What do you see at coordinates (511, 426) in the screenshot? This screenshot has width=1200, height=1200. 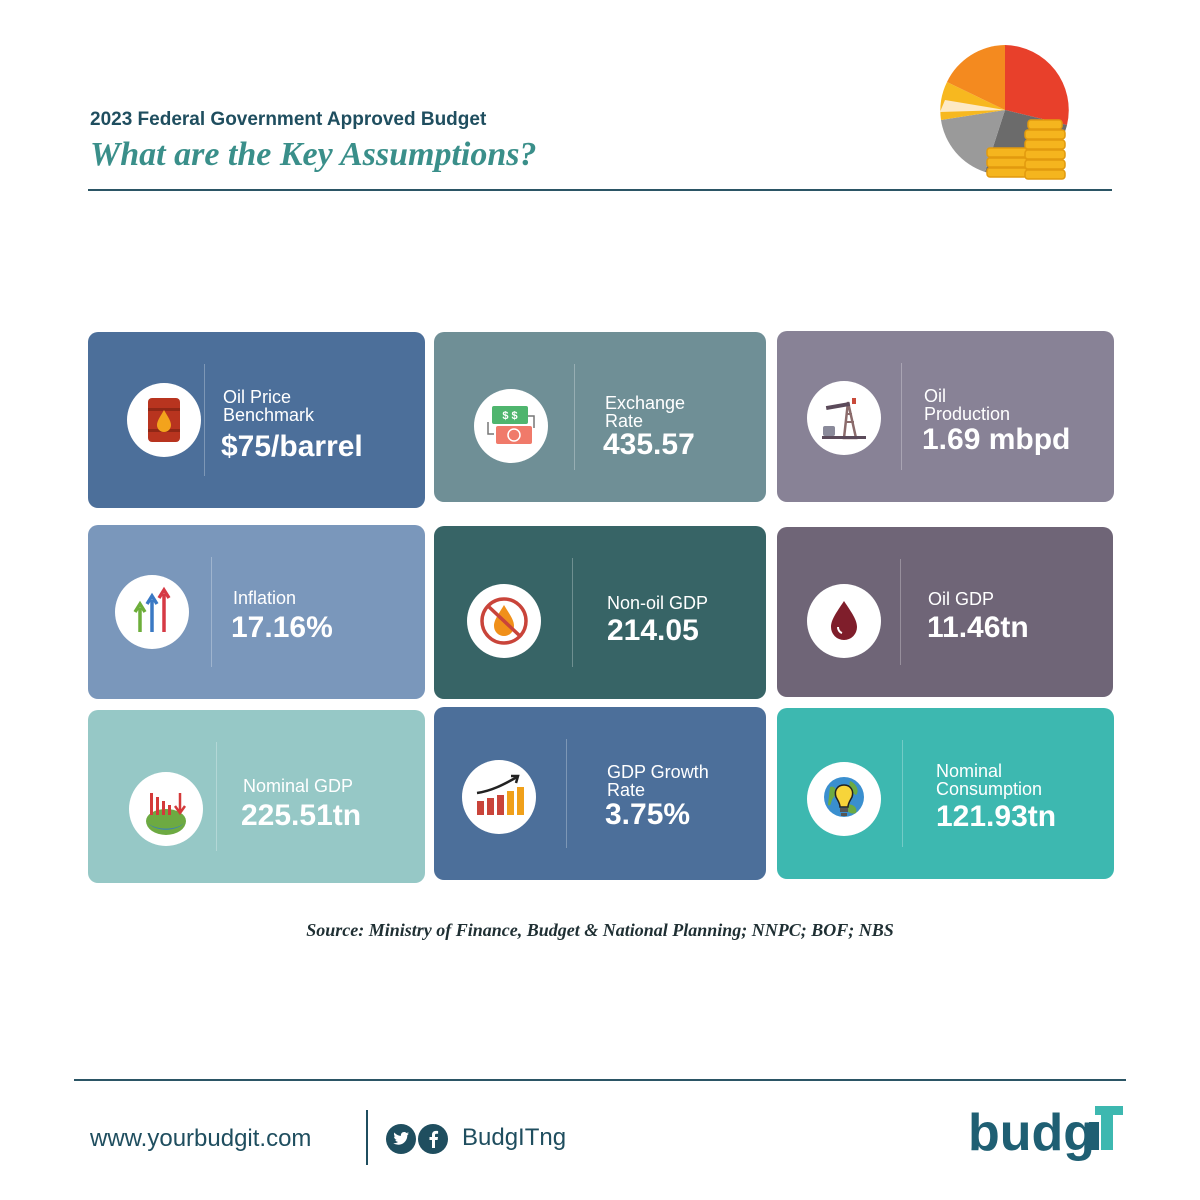 I see `currency-exchange-icon: $ $` at bounding box center [511, 426].